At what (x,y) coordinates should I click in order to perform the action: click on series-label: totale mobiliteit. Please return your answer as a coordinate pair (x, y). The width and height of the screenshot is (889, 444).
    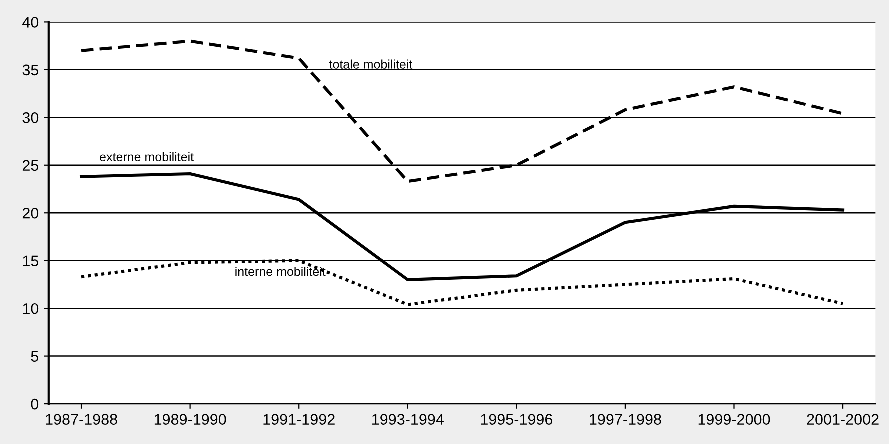
    Looking at the image, I should click on (371, 64).